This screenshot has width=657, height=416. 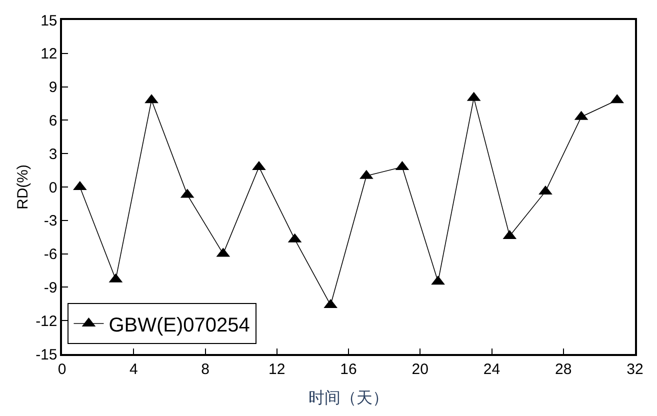 What do you see at coordinates (51, 221) in the screenshot?
I see `y-tick-label: -3` at bounding box center [51, 221].